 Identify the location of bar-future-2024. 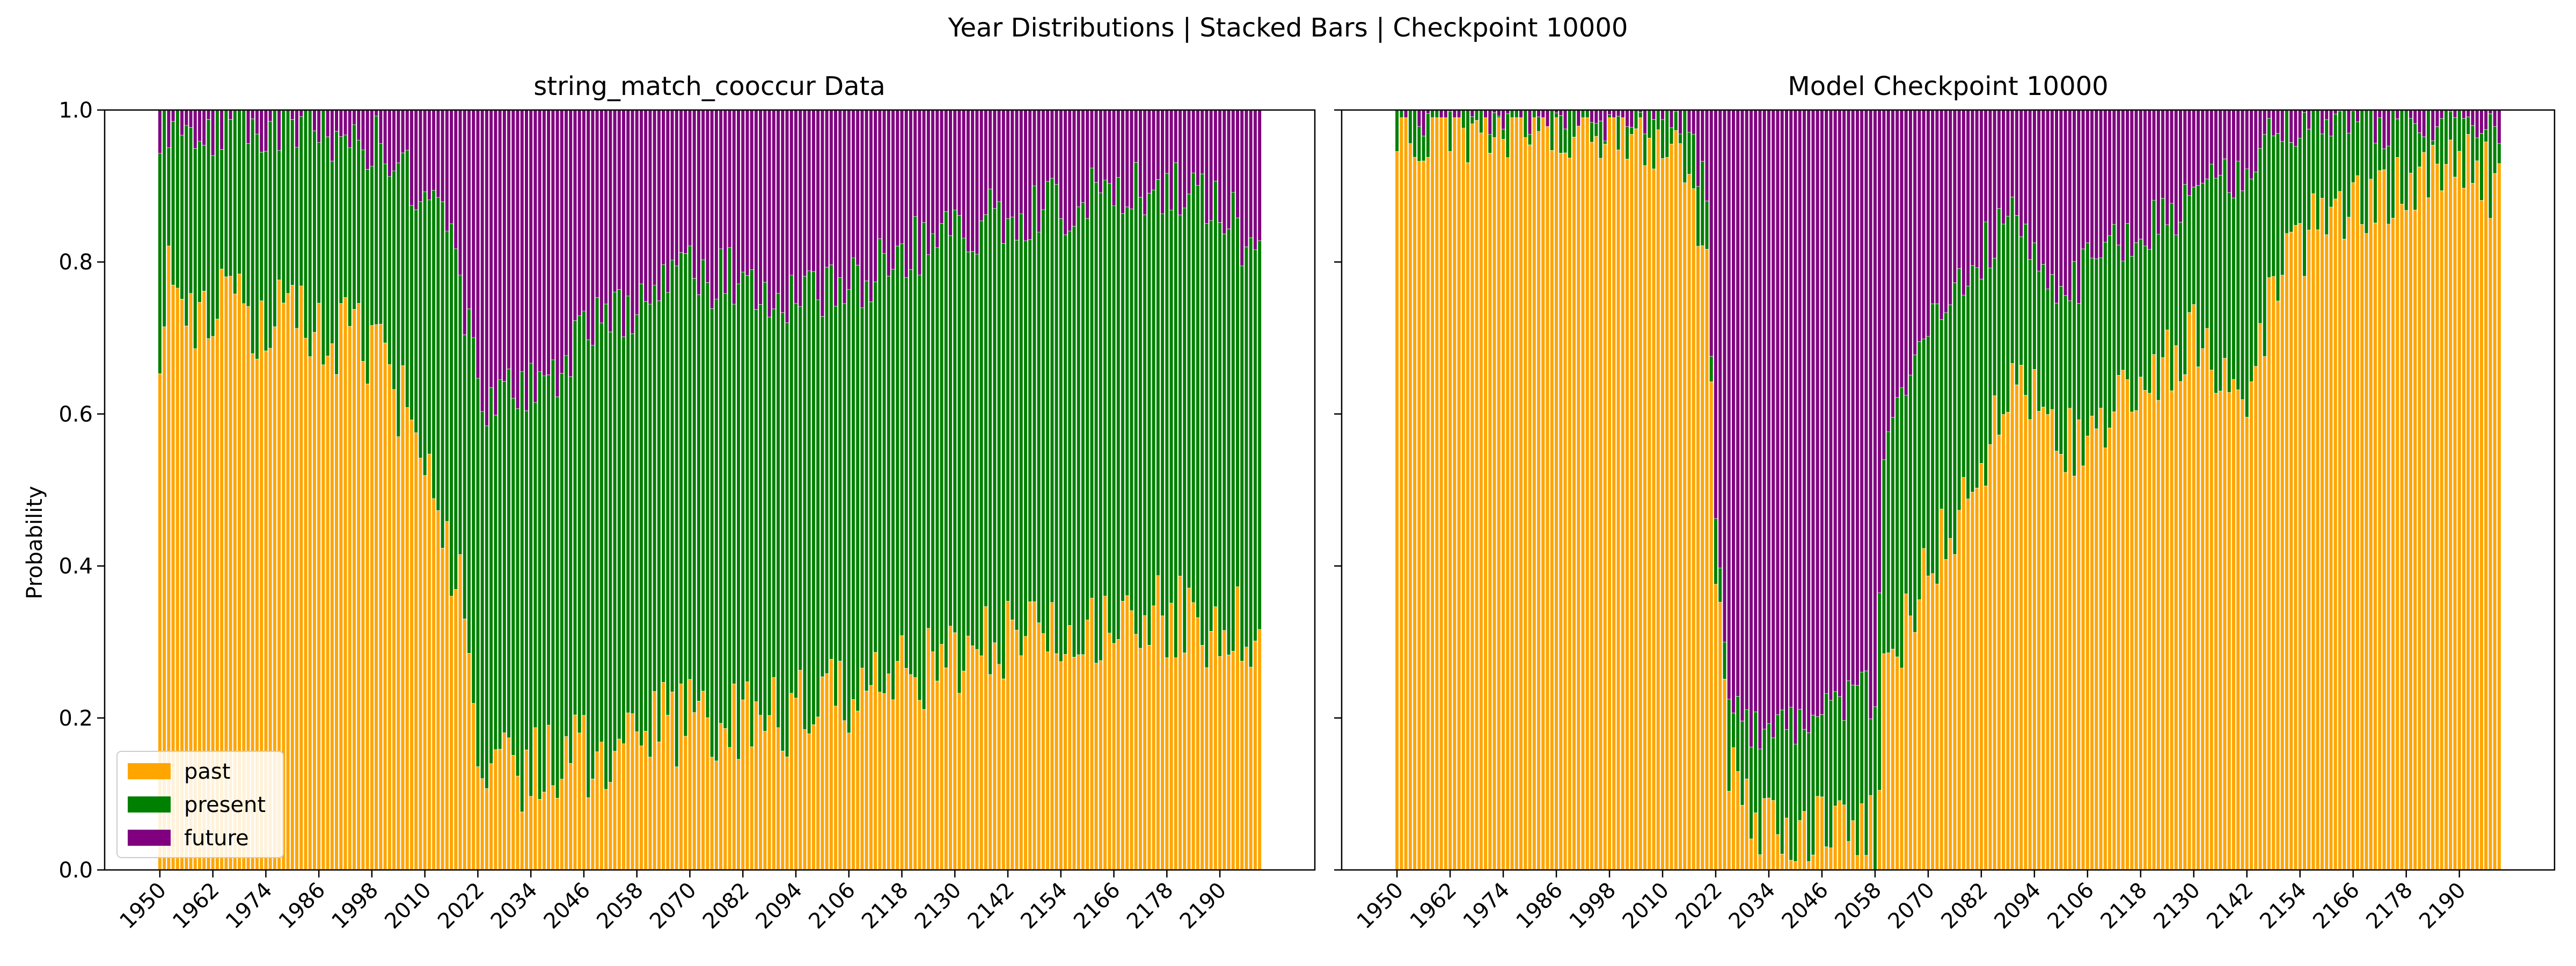
(487, 267).